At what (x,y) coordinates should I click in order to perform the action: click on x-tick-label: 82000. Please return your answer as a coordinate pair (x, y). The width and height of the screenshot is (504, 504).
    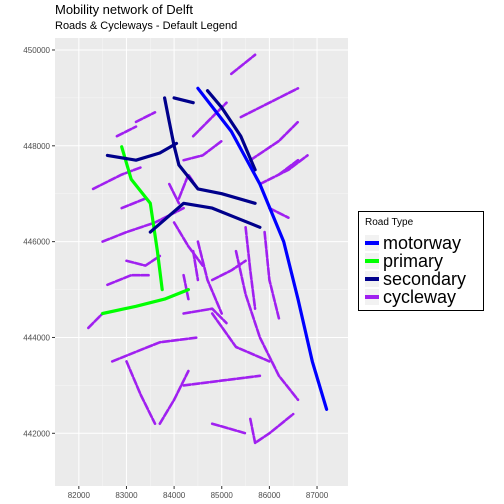
    Looking at the image, I should click on (79, 495).